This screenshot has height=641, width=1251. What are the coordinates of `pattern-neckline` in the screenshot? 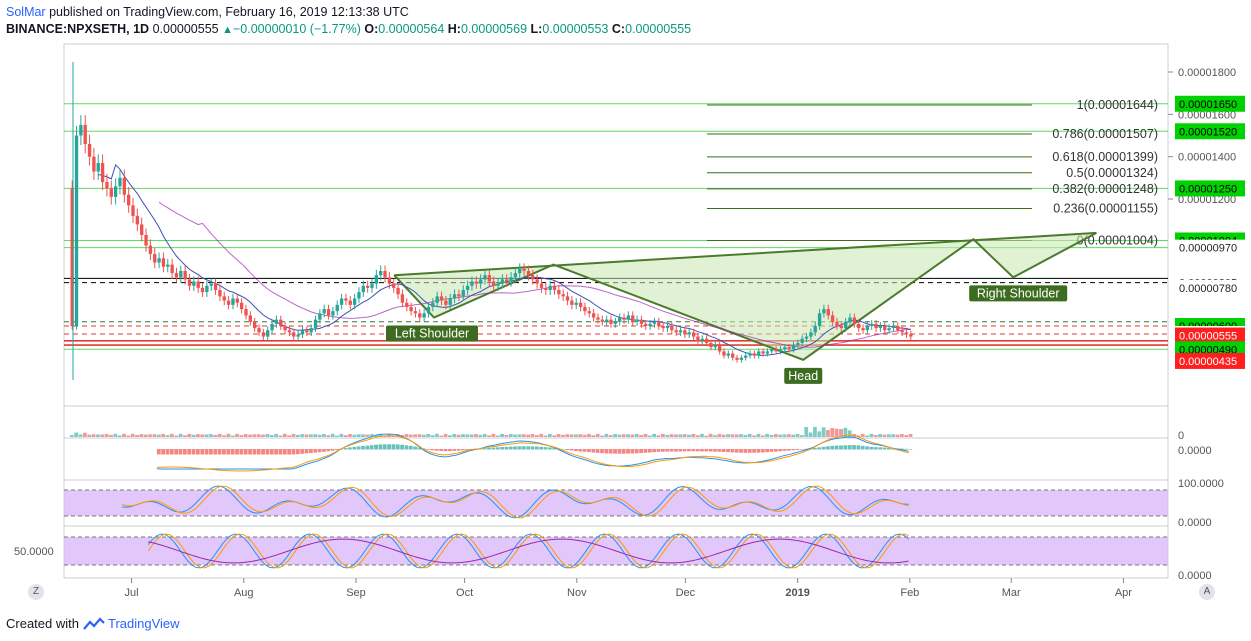 It's located at (745, 254).